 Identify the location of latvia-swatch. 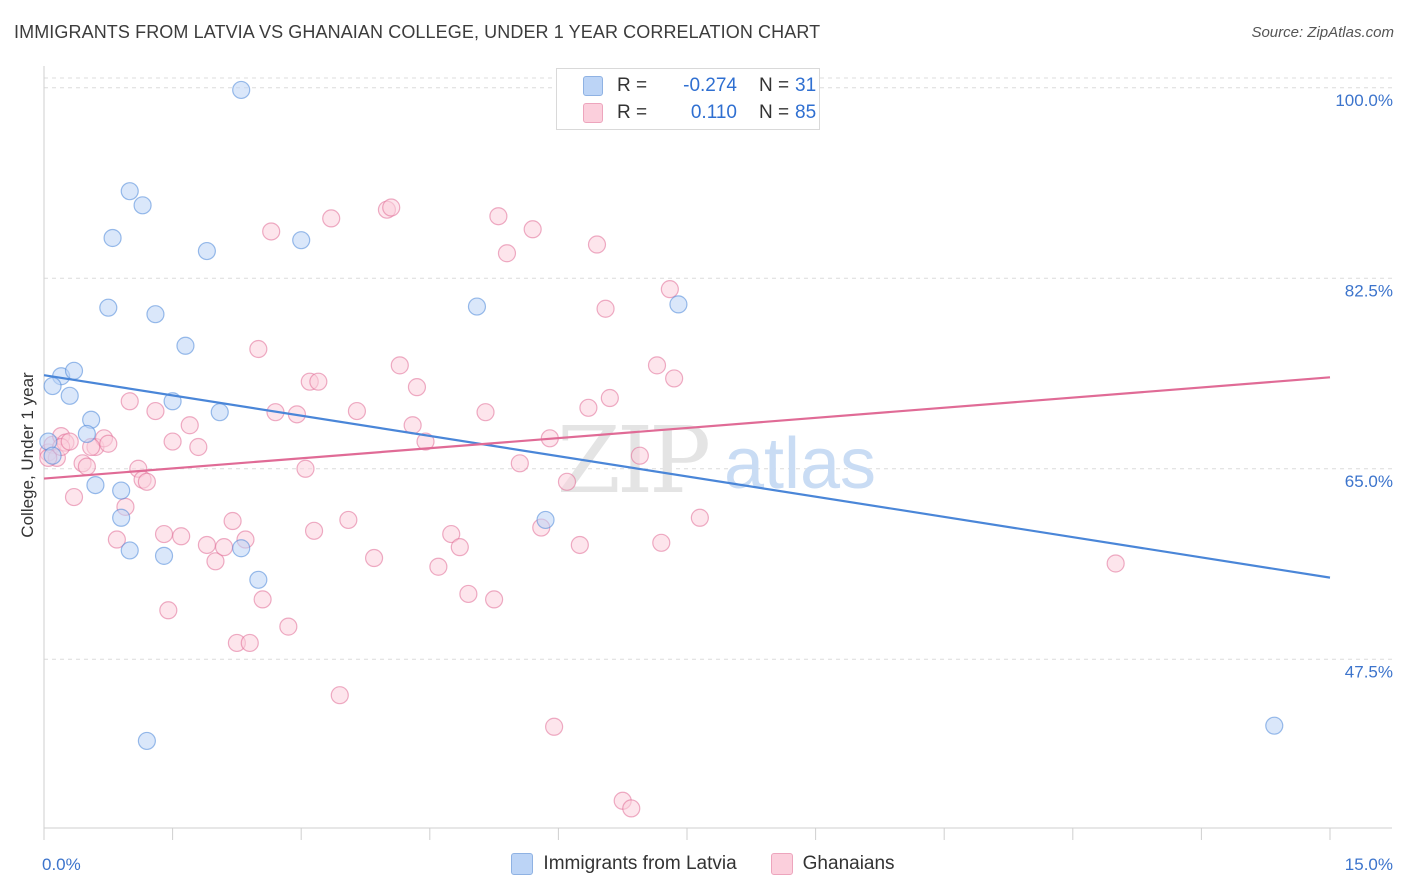
(593, 86).